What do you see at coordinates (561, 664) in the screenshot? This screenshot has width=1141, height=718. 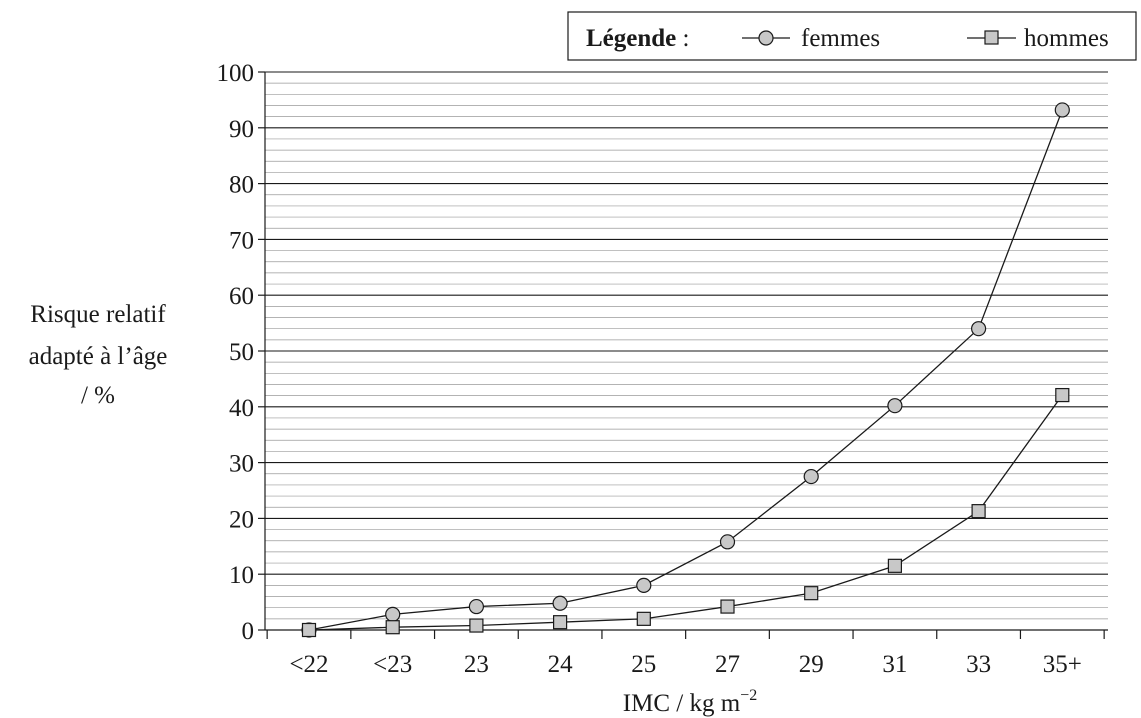 I see `x-tick-label: 24` at bounding box center [561, 664].